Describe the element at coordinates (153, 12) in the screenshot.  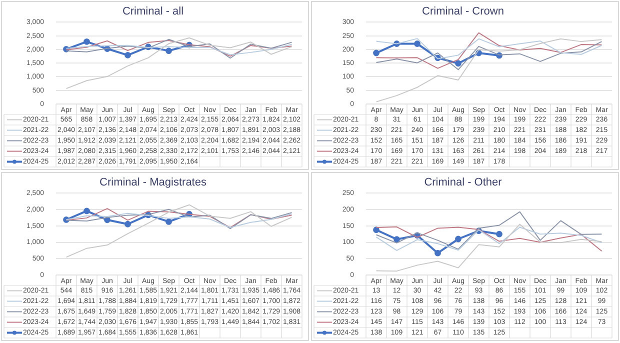
I see `chart-title: Criminal - all` at that location.